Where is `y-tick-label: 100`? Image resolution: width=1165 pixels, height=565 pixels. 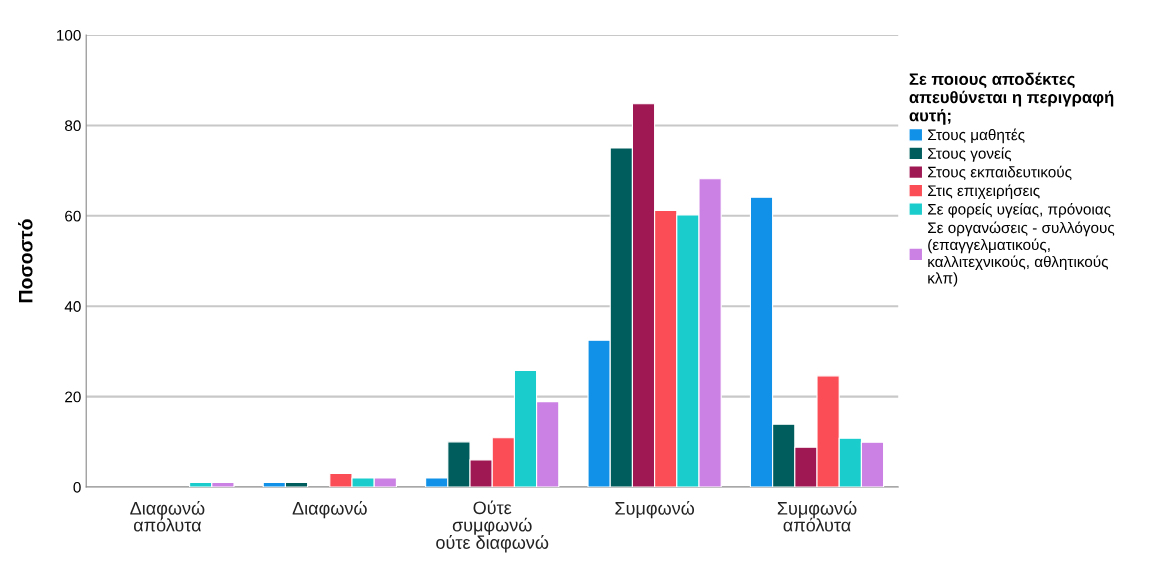
y-tick-label: 100 is located at coordinates (69, 35).